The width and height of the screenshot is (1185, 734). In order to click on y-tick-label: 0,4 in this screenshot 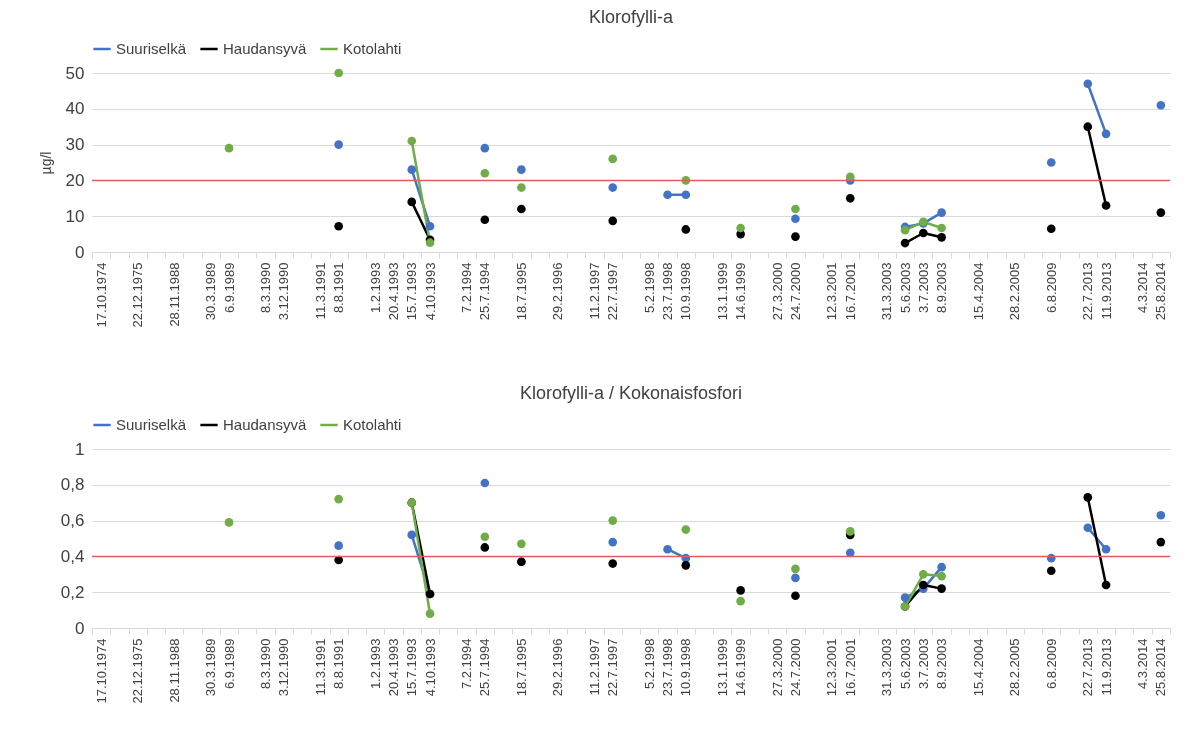, I will do `click(72, 556)`.